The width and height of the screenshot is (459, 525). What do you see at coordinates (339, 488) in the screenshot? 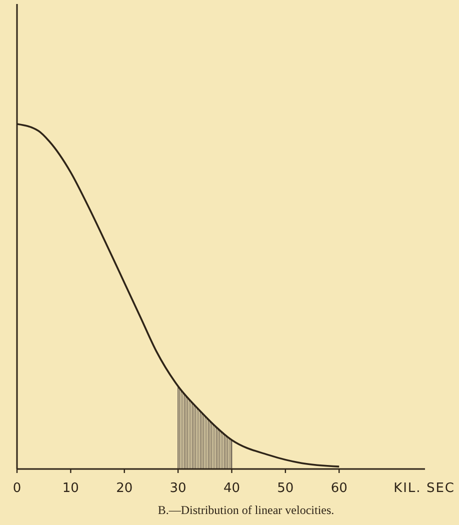
I see `x-tick-label: 60` at bounding box center [339, 488].